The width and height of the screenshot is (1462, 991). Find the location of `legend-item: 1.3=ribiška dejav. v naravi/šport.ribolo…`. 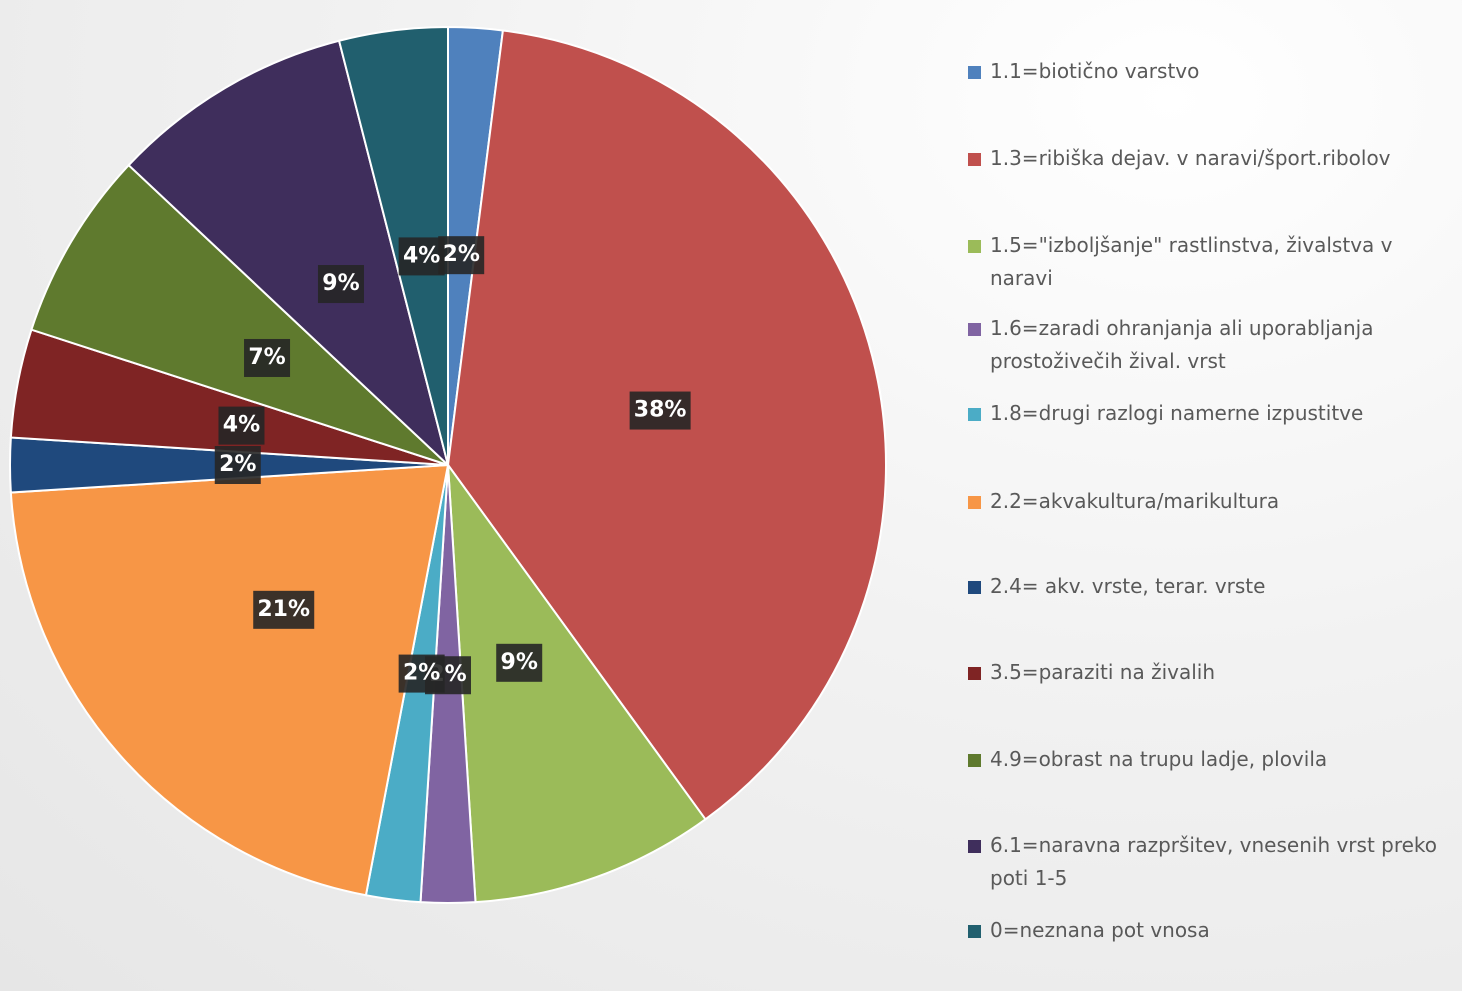

legend-item: 1.3=ribiška dejav. v naravi/šport.ribolo… is located at coordinates (1212, 158).